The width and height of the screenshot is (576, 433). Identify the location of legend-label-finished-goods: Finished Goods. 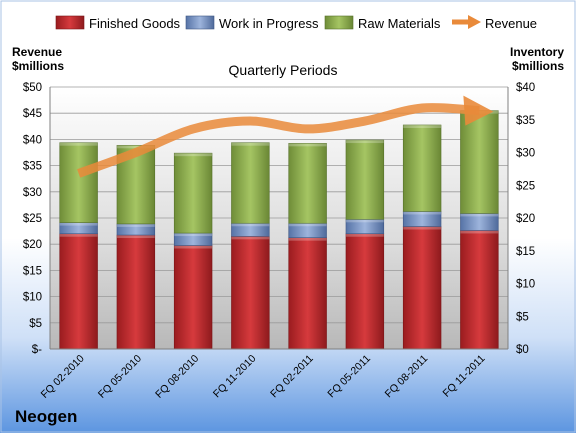
(135, 23).